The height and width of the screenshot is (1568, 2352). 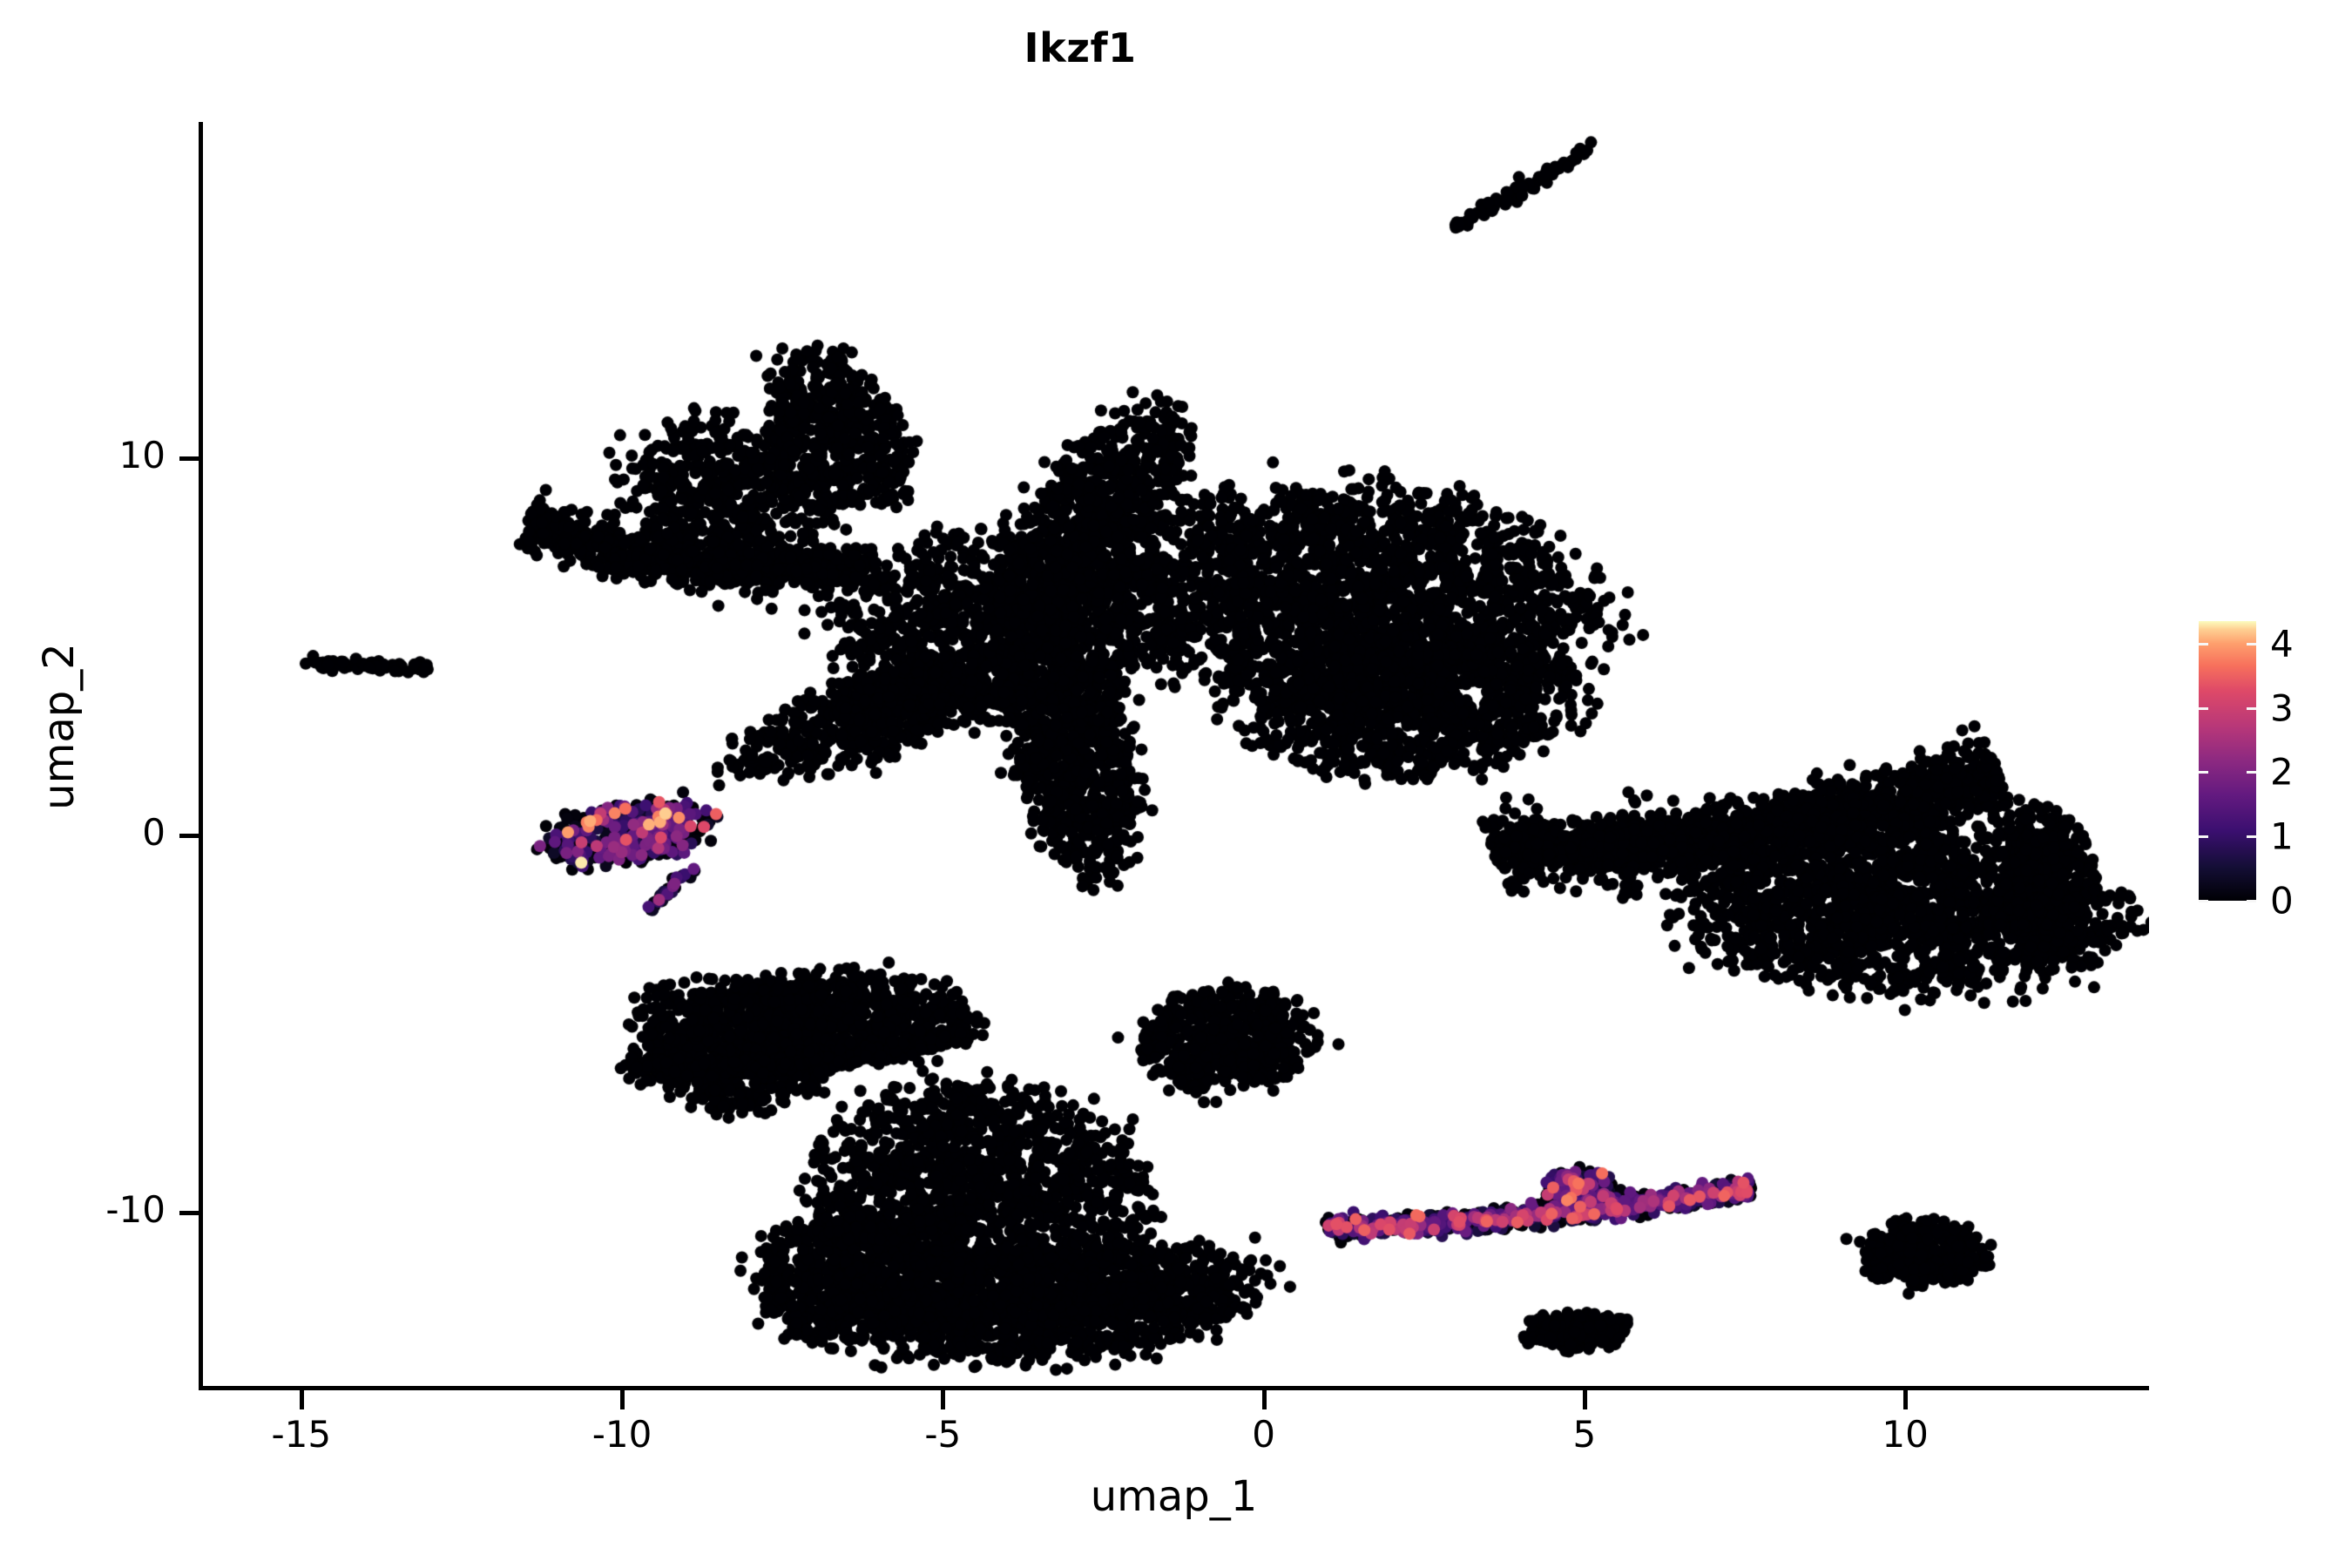 I want to click on colorbar-tick-label: 0, so click(x=2282, y=901).